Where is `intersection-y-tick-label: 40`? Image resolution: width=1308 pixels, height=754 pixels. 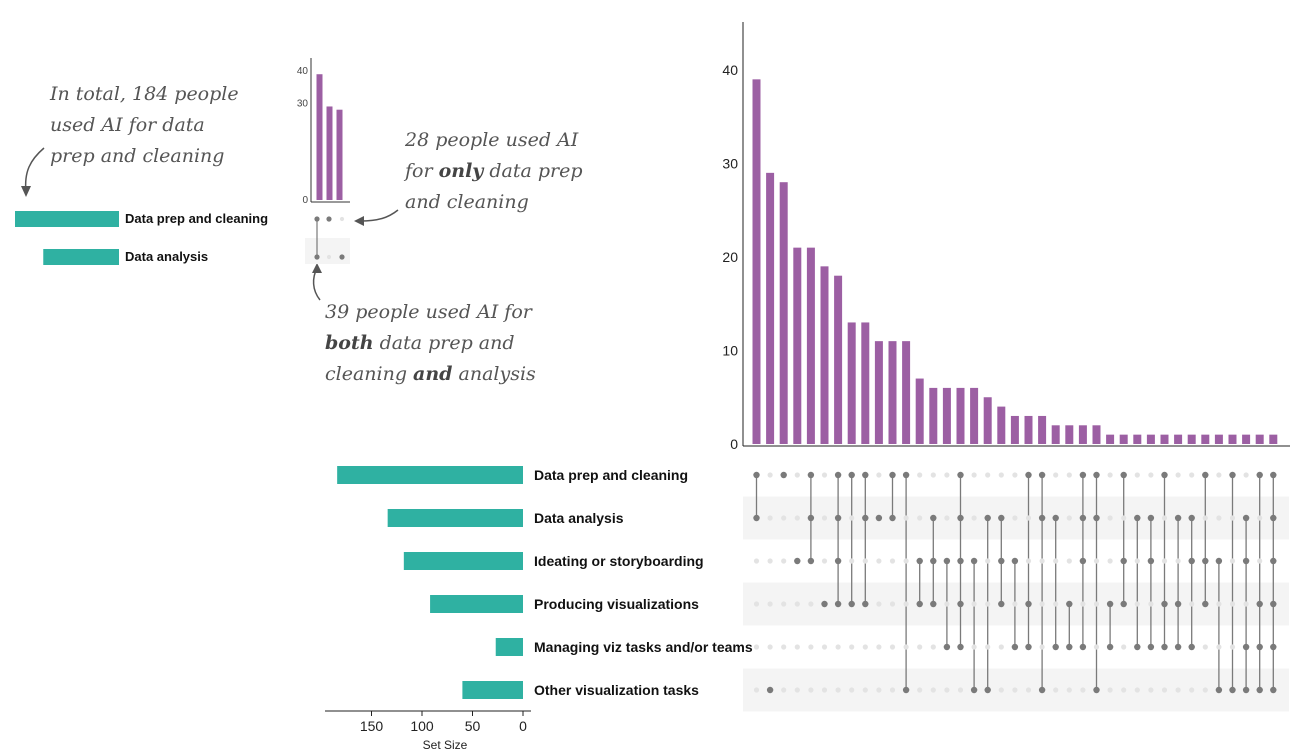 intersection-y-tick-label: 40 is located at coordinates (730, 70).